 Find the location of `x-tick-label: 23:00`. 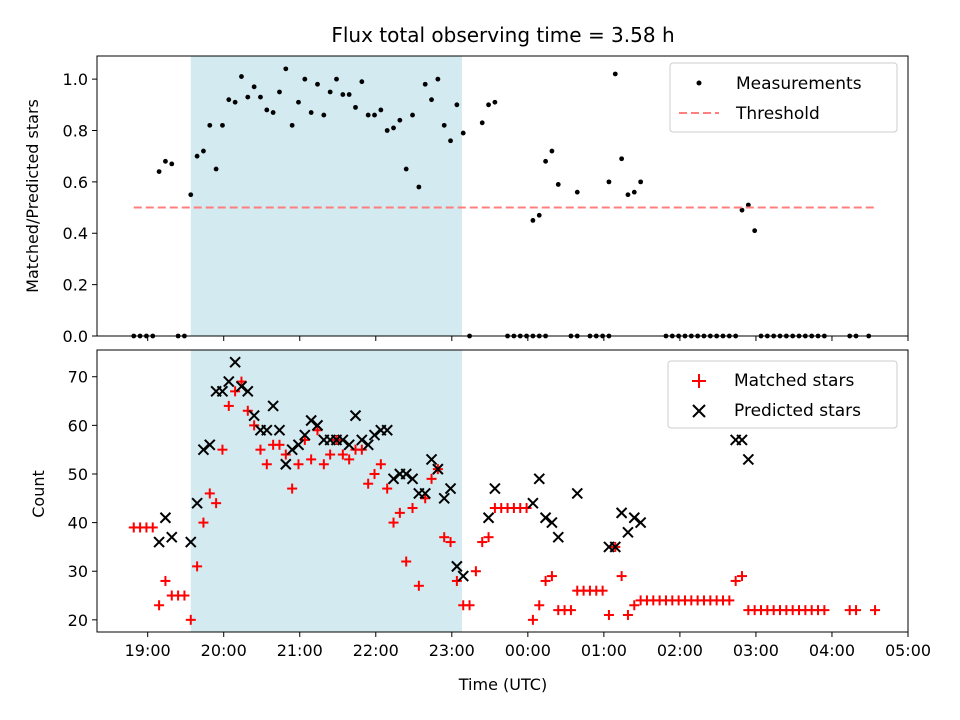

x-tick-label: 23:00 is located at coordinates (452, 650).